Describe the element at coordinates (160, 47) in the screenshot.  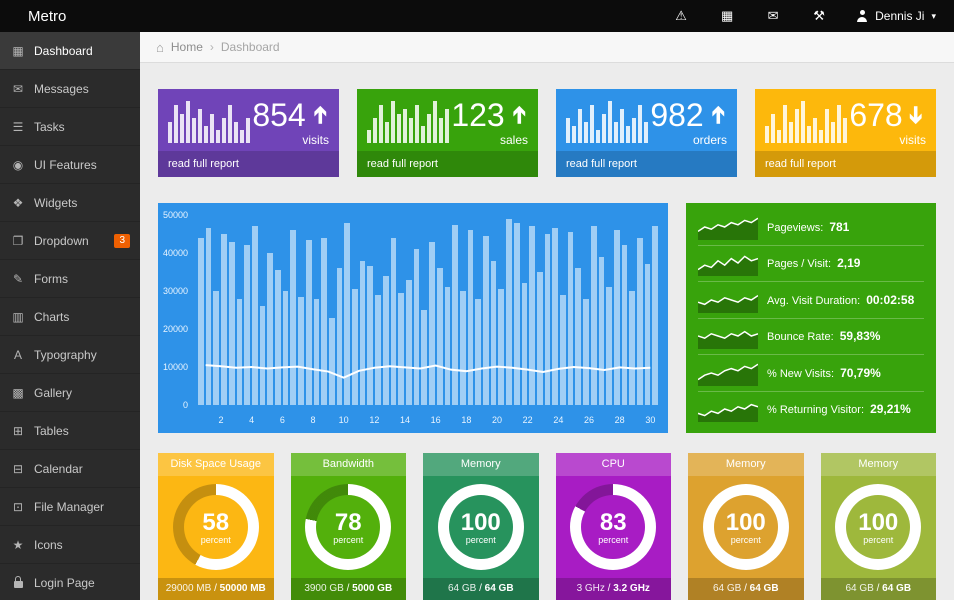
I see `home-icon: ⌂` at that location.